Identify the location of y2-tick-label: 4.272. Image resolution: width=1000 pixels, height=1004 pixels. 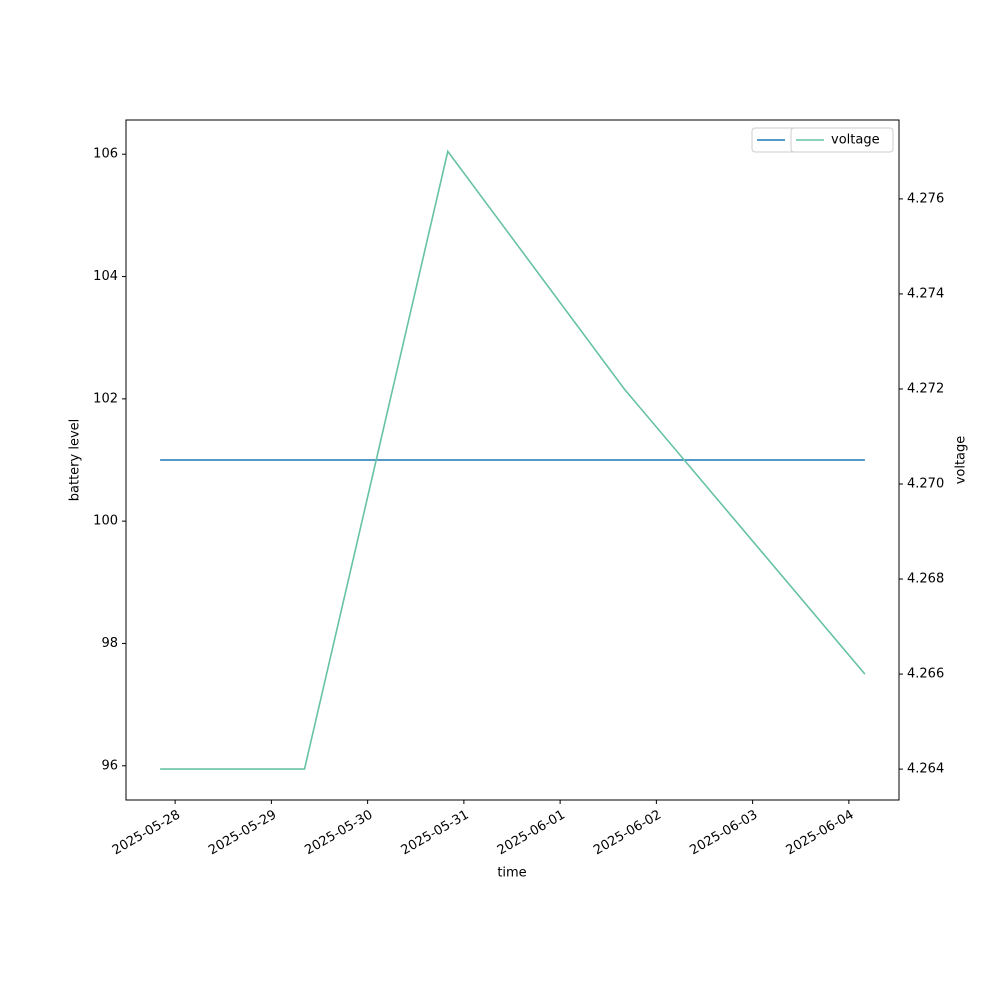
(925, 388).